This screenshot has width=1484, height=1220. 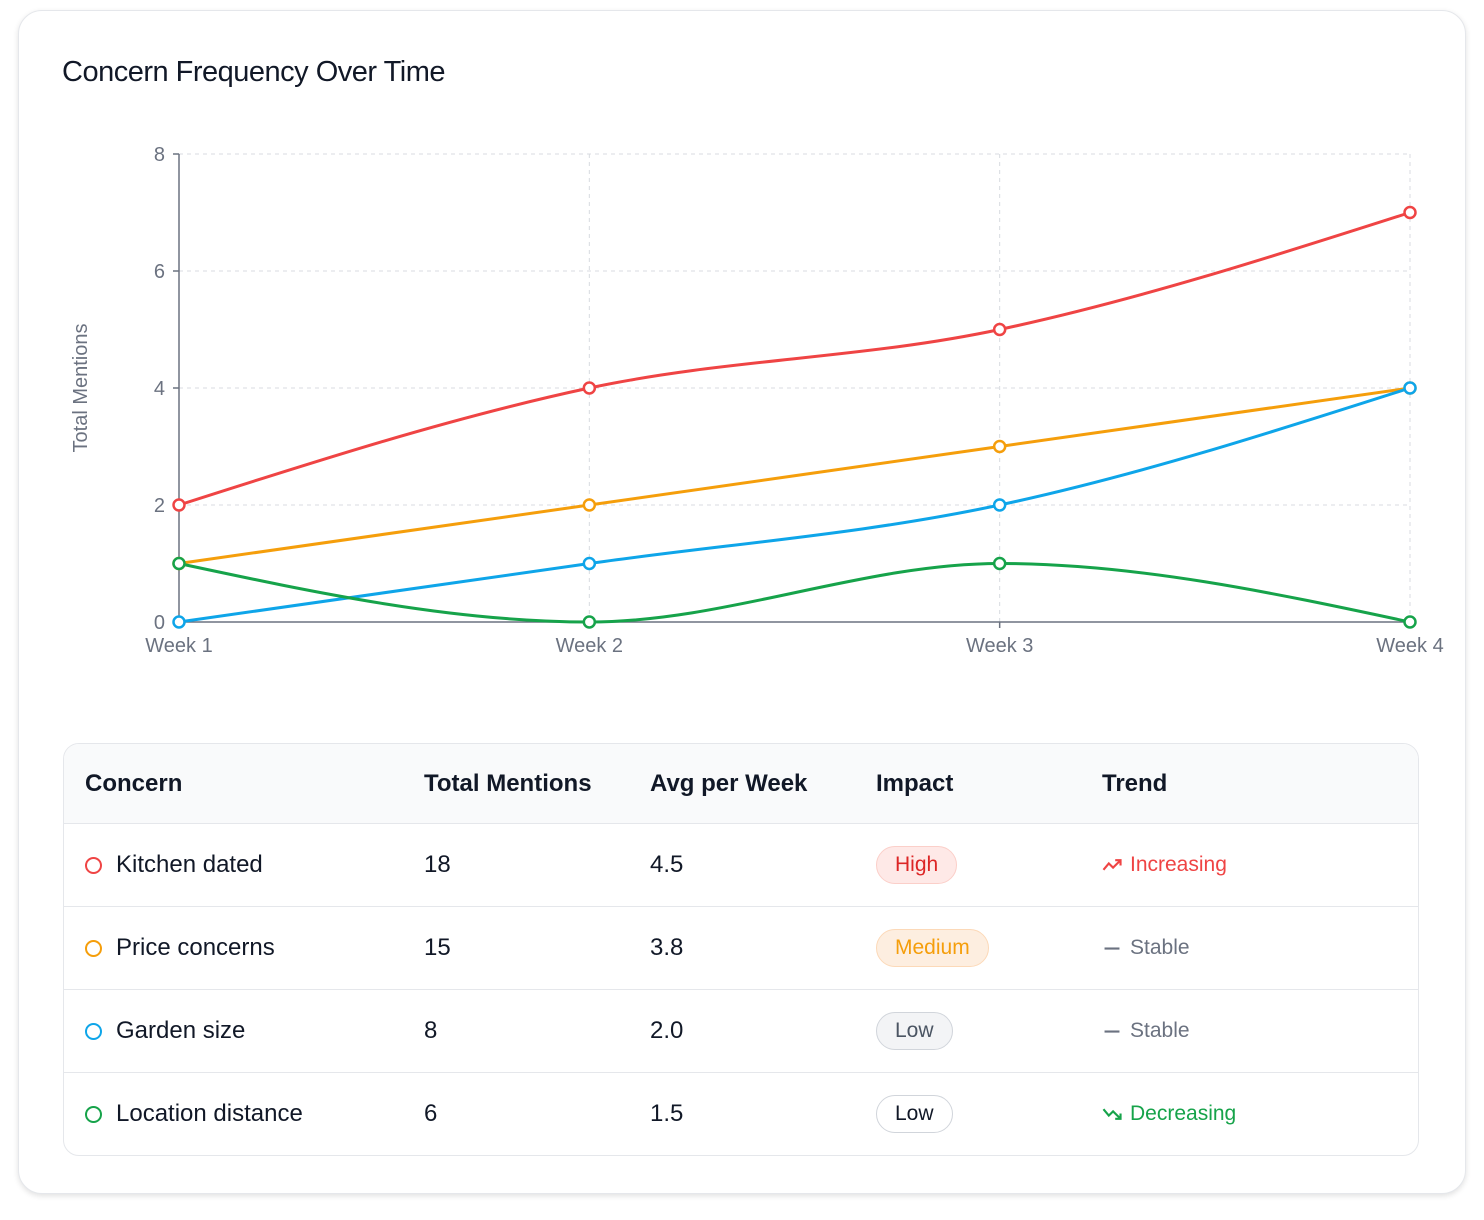 I want to click on impact-cell: High, so click(x=917, y=865).